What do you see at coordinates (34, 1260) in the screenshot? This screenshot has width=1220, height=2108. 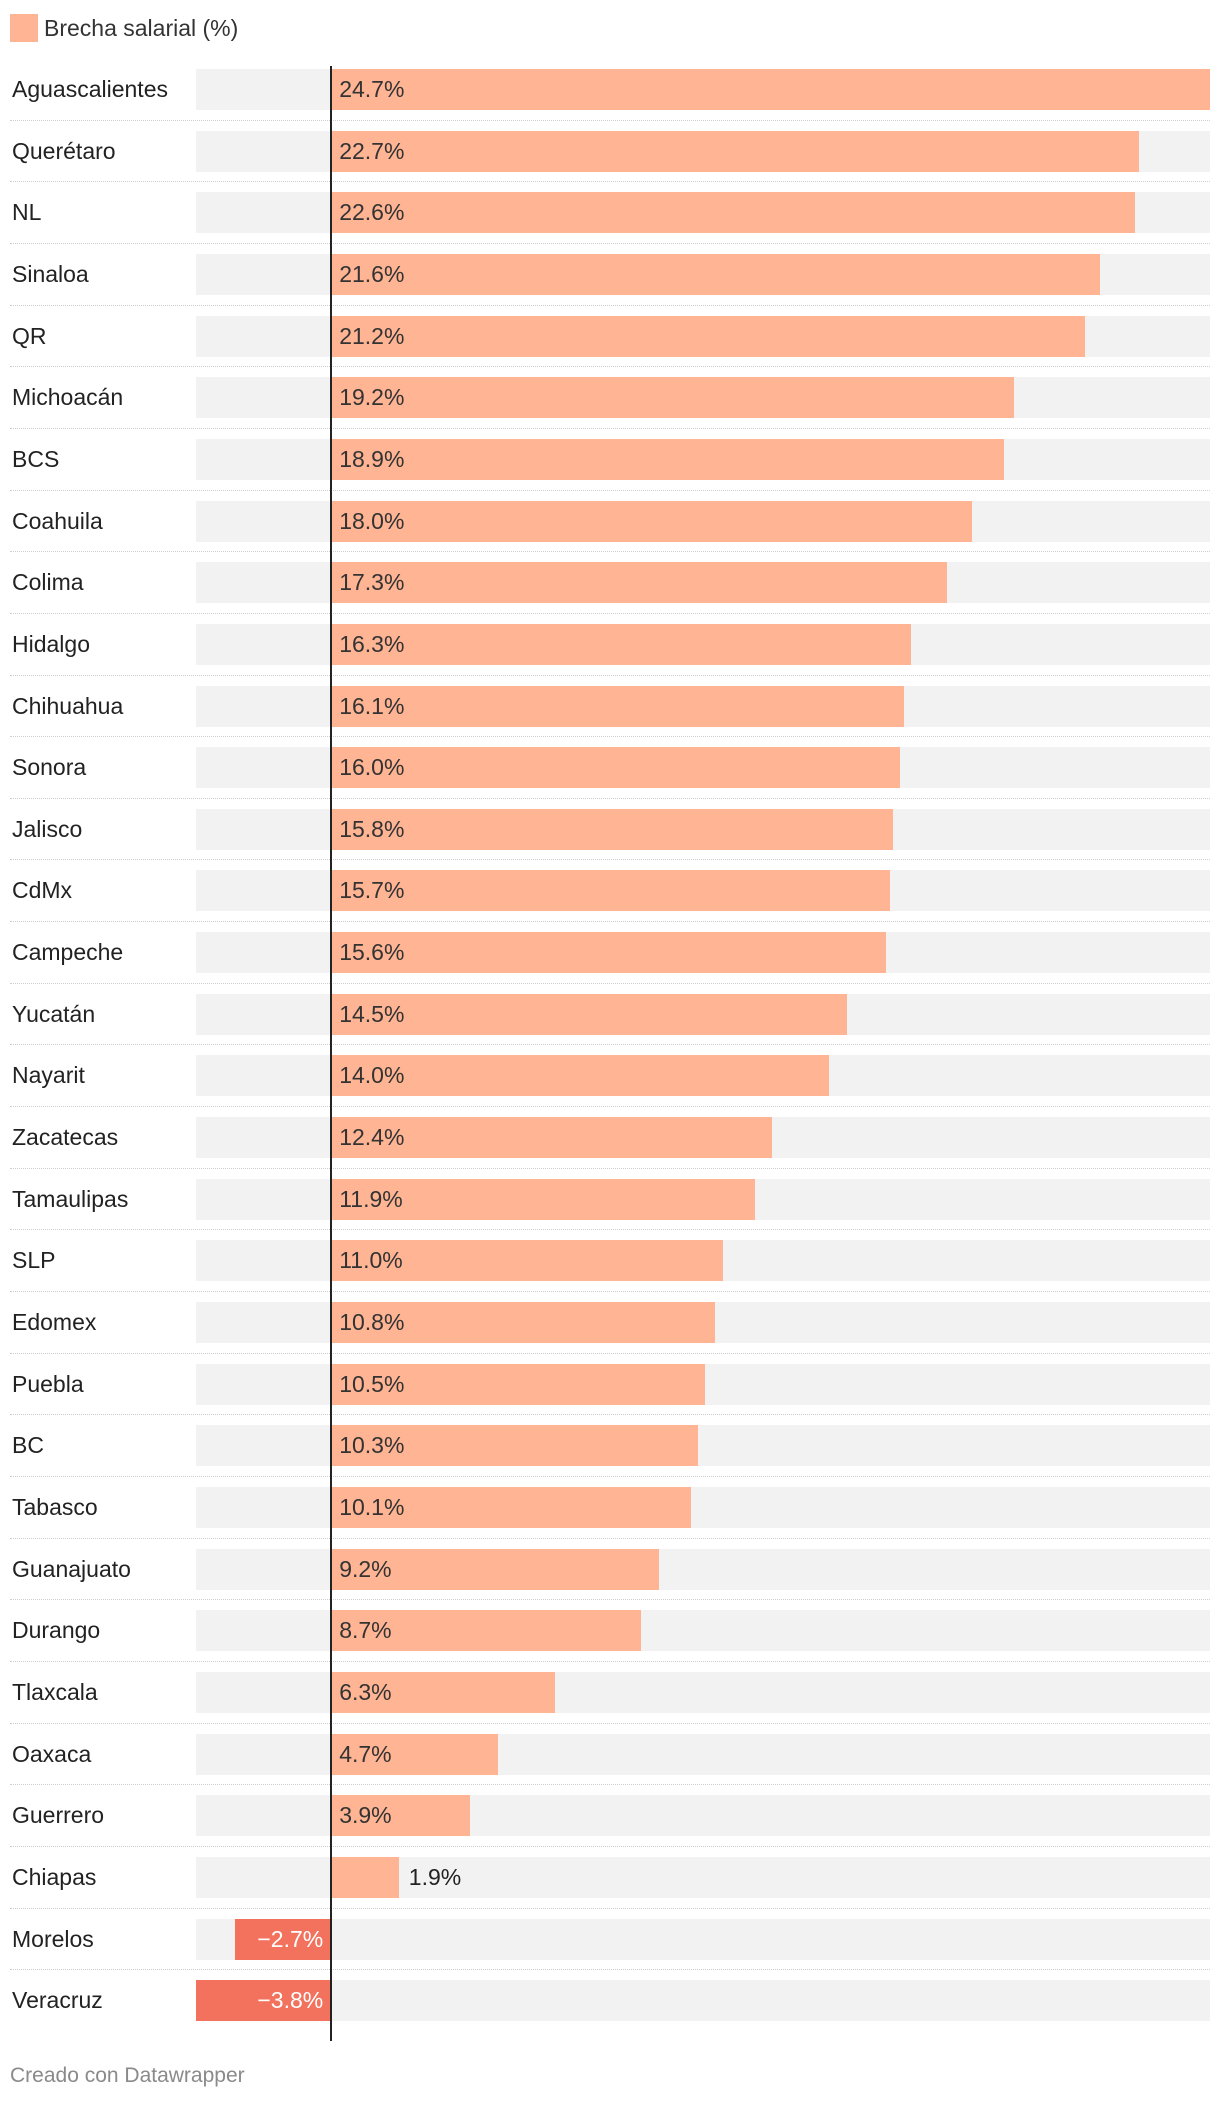 I see `category-label: SLP` at bounding box center [34, 1260].